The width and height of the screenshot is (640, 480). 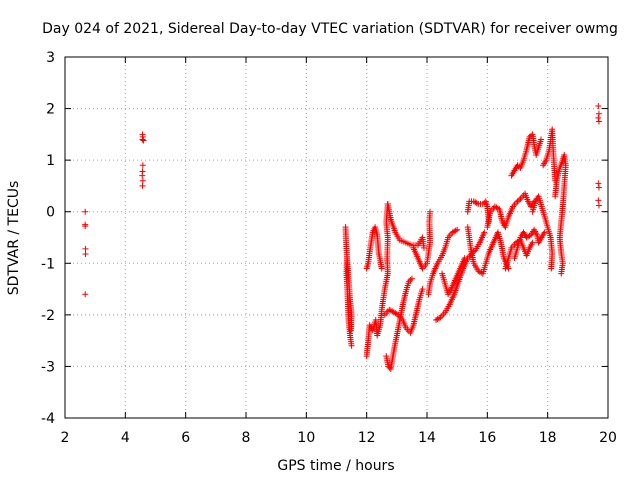 What do you see at coordinates (14, 238) in the screenshot?
I see `y-axis-label: SDTVAR / TECUs` at bounding box center [14, 238].